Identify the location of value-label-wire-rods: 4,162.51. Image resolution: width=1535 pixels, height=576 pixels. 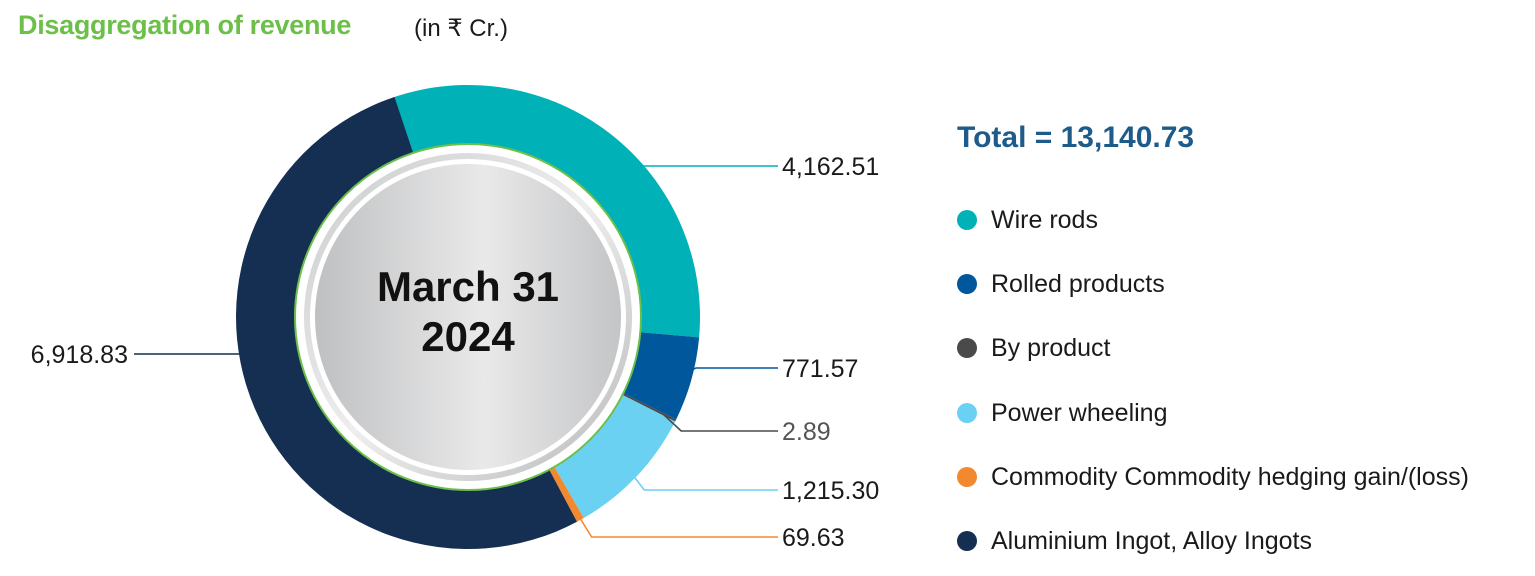
(830, 167).